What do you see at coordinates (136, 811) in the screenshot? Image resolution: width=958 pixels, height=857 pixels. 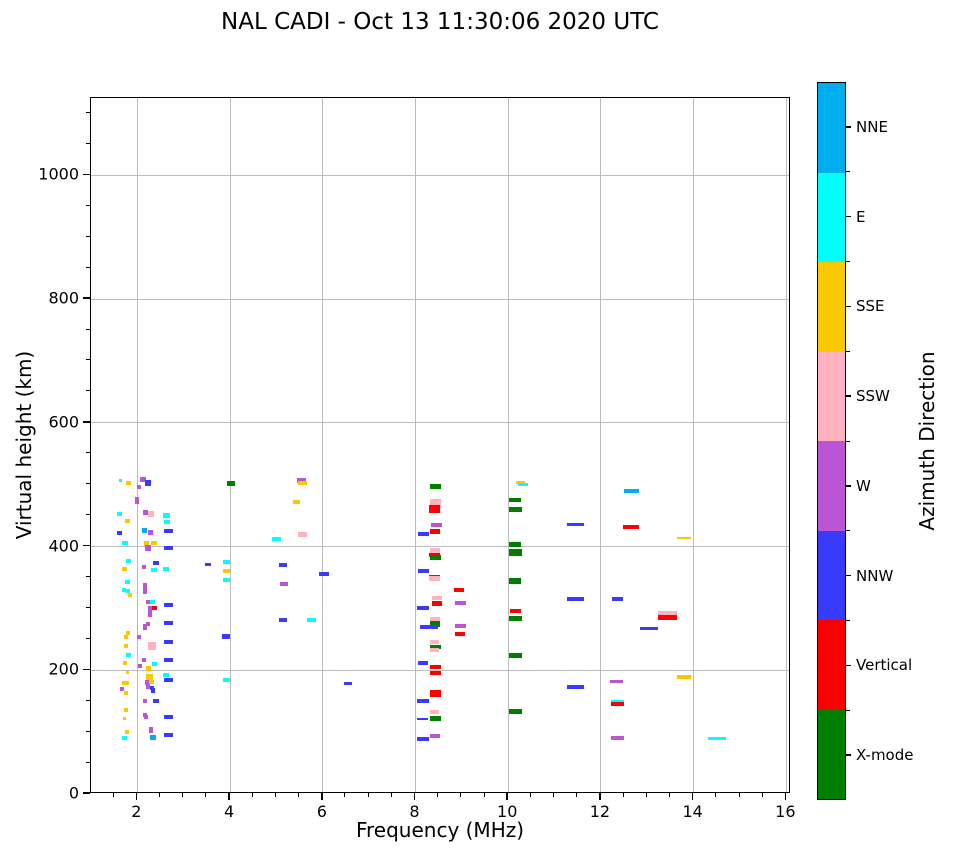 I see `x-tick-label: 2` at bounding box center [136, 811].